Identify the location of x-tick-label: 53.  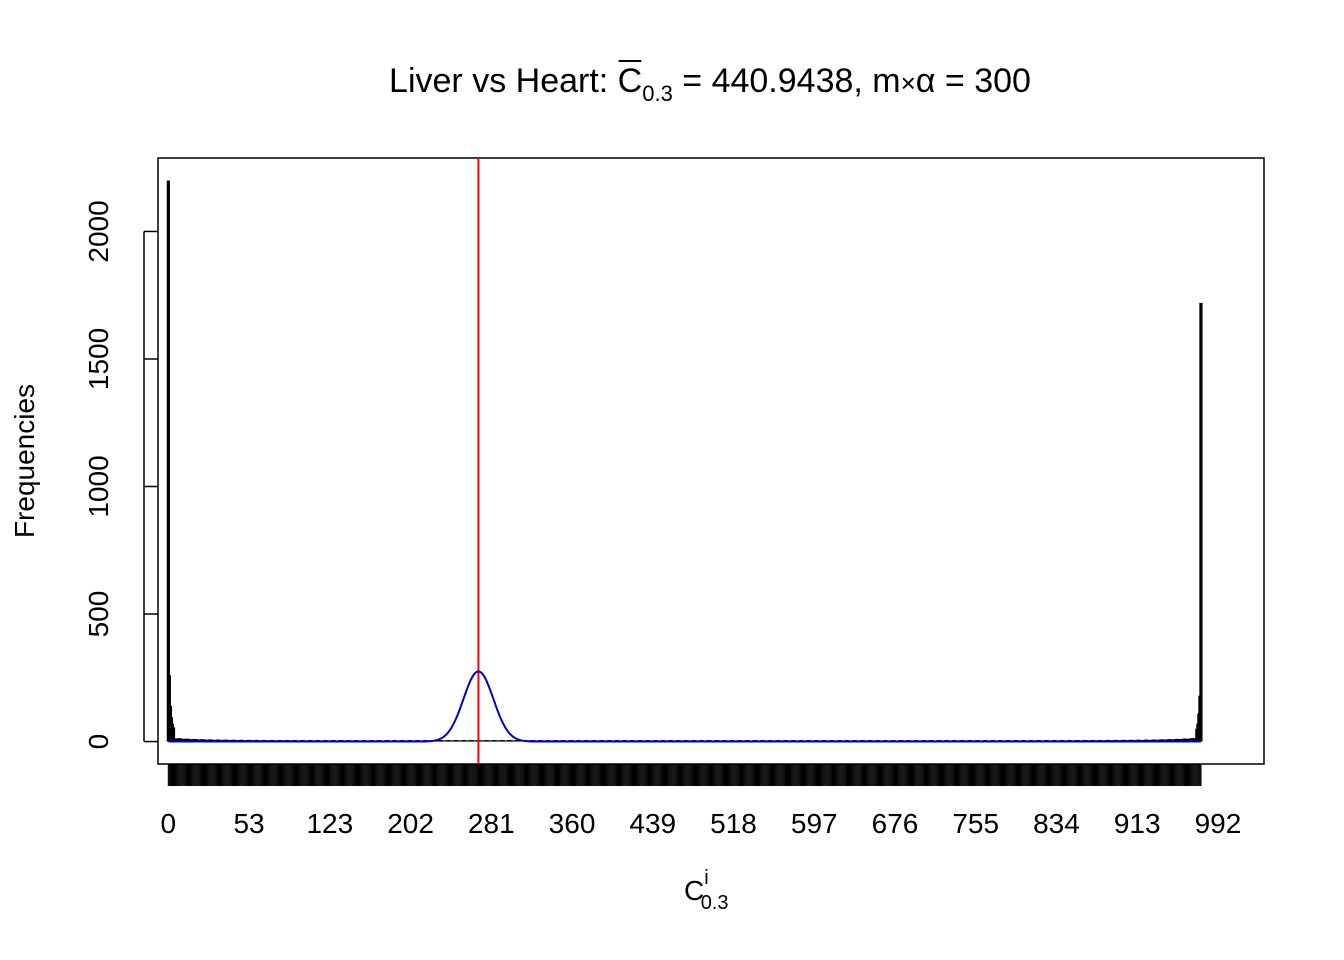
(248, 823).